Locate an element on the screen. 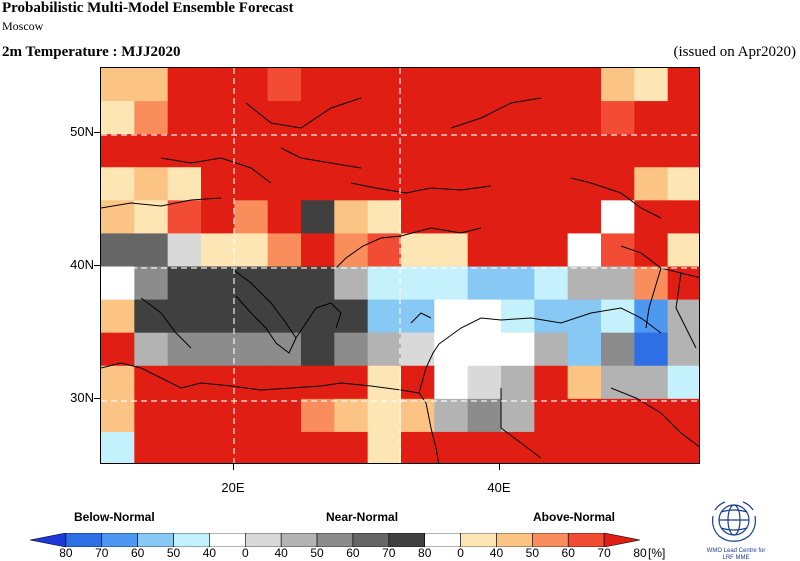 The height and width of the screenshot is (561, 800). above-normal-label: Above-Normal is located at coordinates (574, 517).